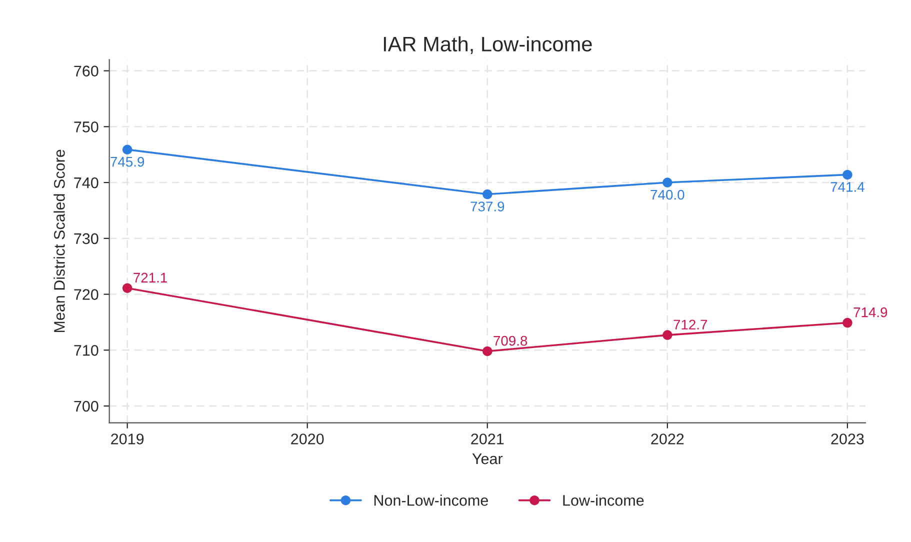 The height and width of the screenshot is (542, 911). What do you see at coordinates (511, 341) in the screenshot?
I see `data-label: 709.8` at bounding box center [511, 341].